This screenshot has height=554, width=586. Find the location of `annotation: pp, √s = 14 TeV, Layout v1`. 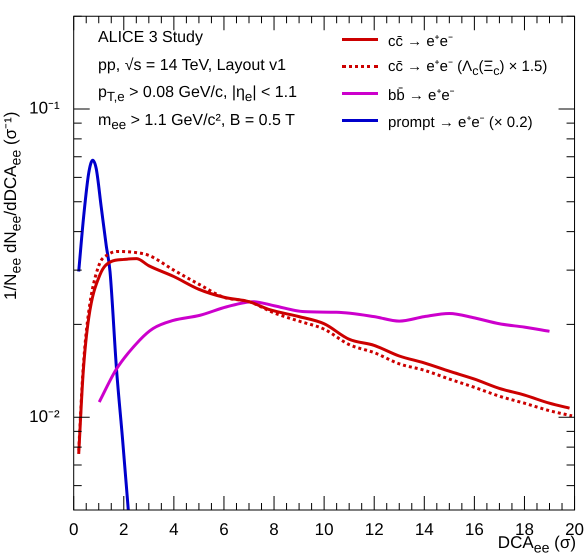

annotation: pp, √s = 14 TeV, Layout v1 is located at coordinates (192, 65).